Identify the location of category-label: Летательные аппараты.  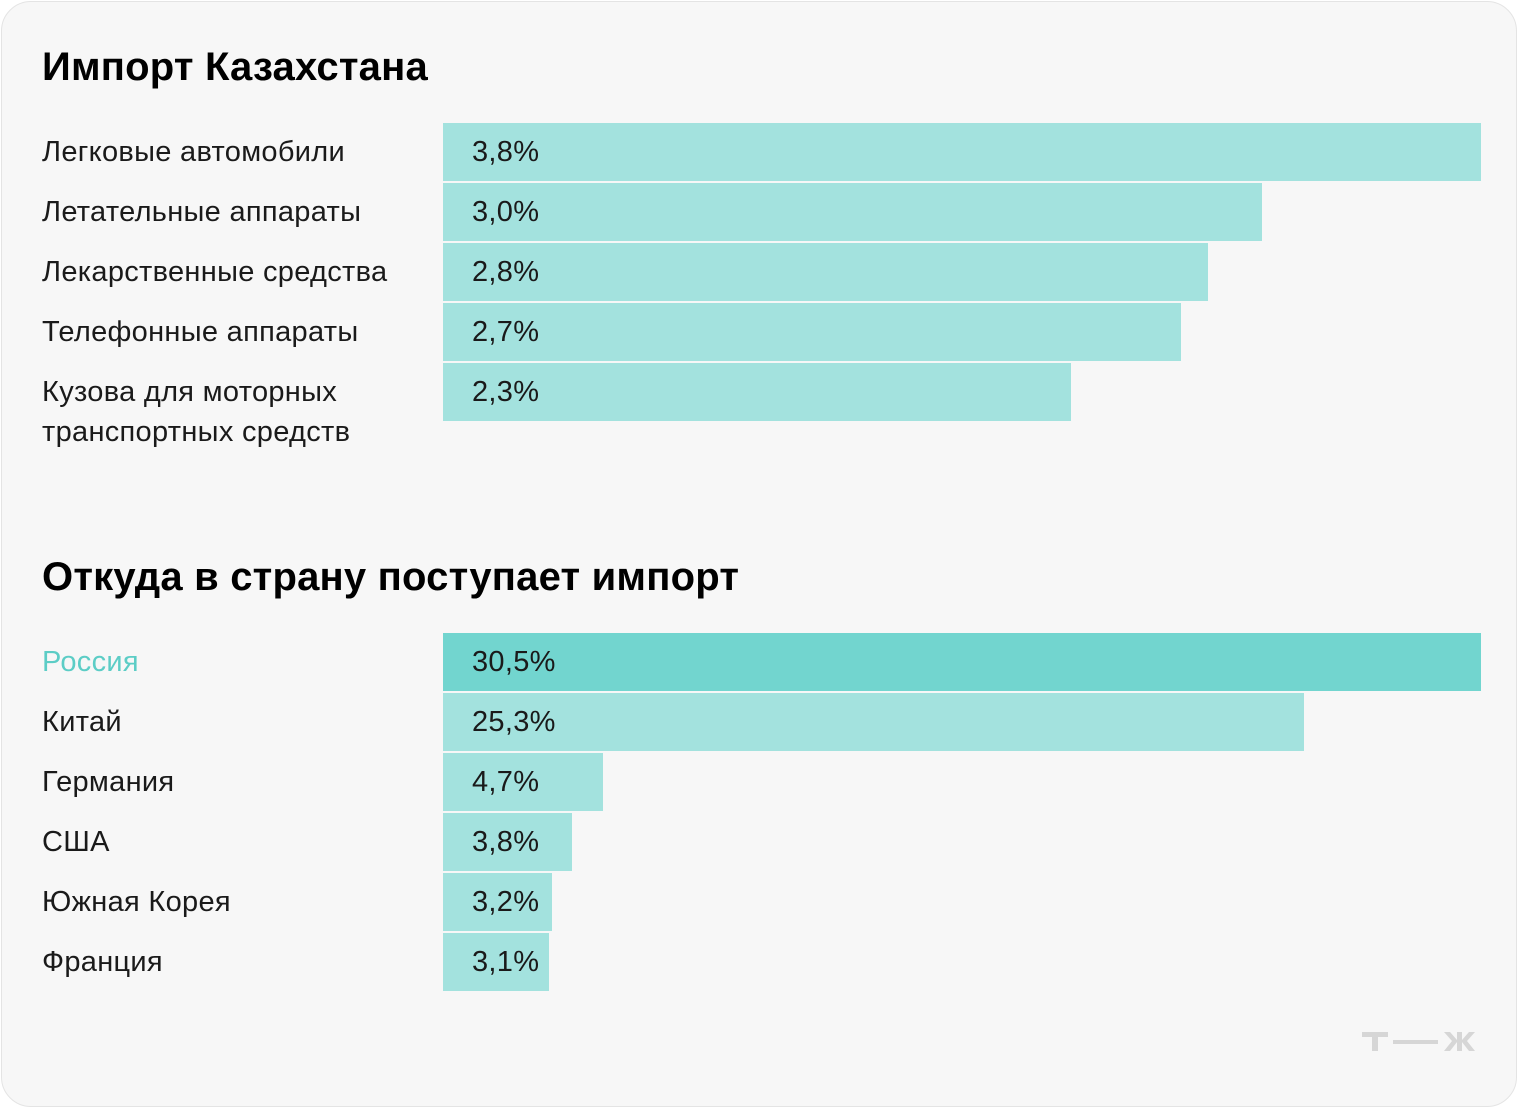
(202, 212).